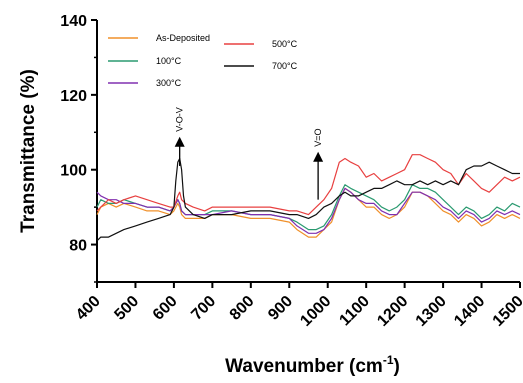  I want to click on legend-label-2: 300°C, so click(169, 83).